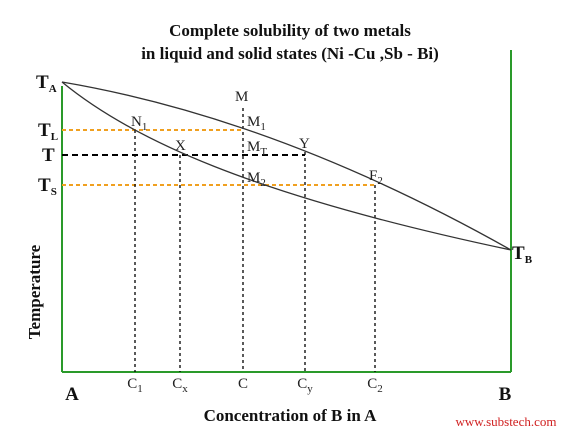 The image size is (581, 437). I want to click on point-label: N1, so click(139, 123).